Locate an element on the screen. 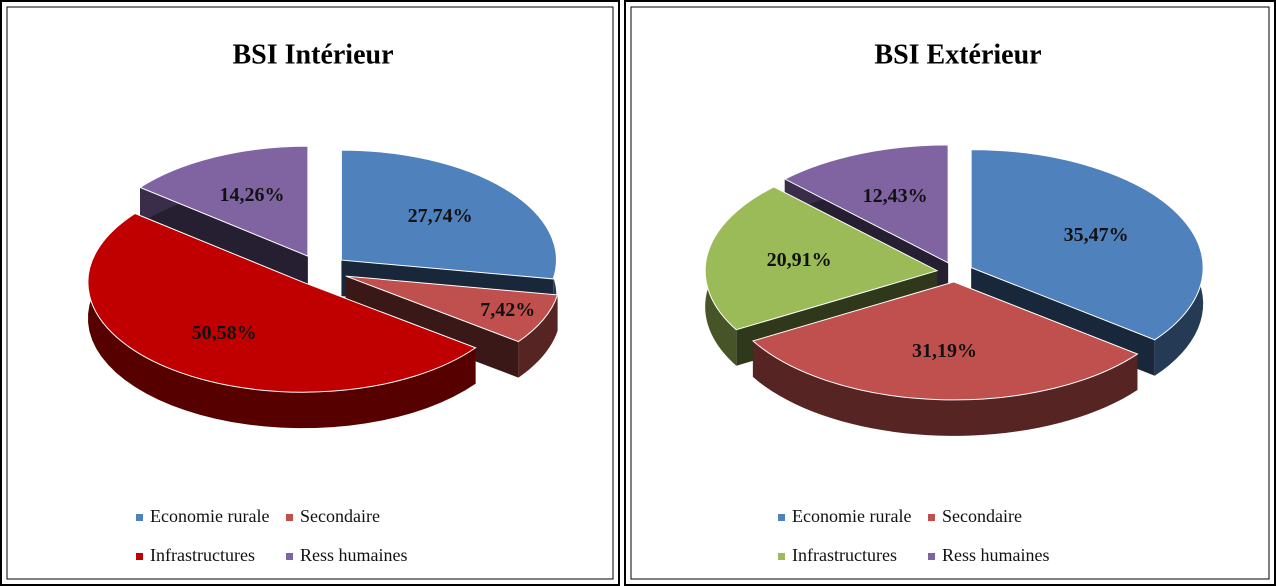 This screenshot has height=586, width=1276. data-label: 35,47% is located at coordinates (1096, 235).